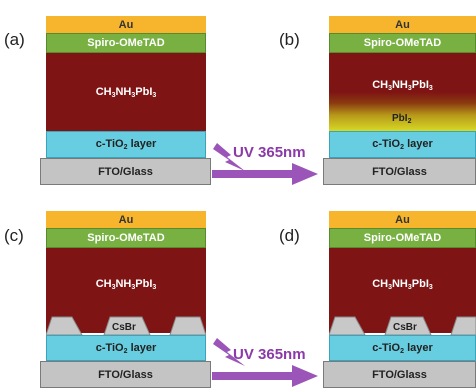  What do you see at coordinates (14, 235) in the screenshot?
I see `panel-label-c: (c)` at bounding box center [14, 235].